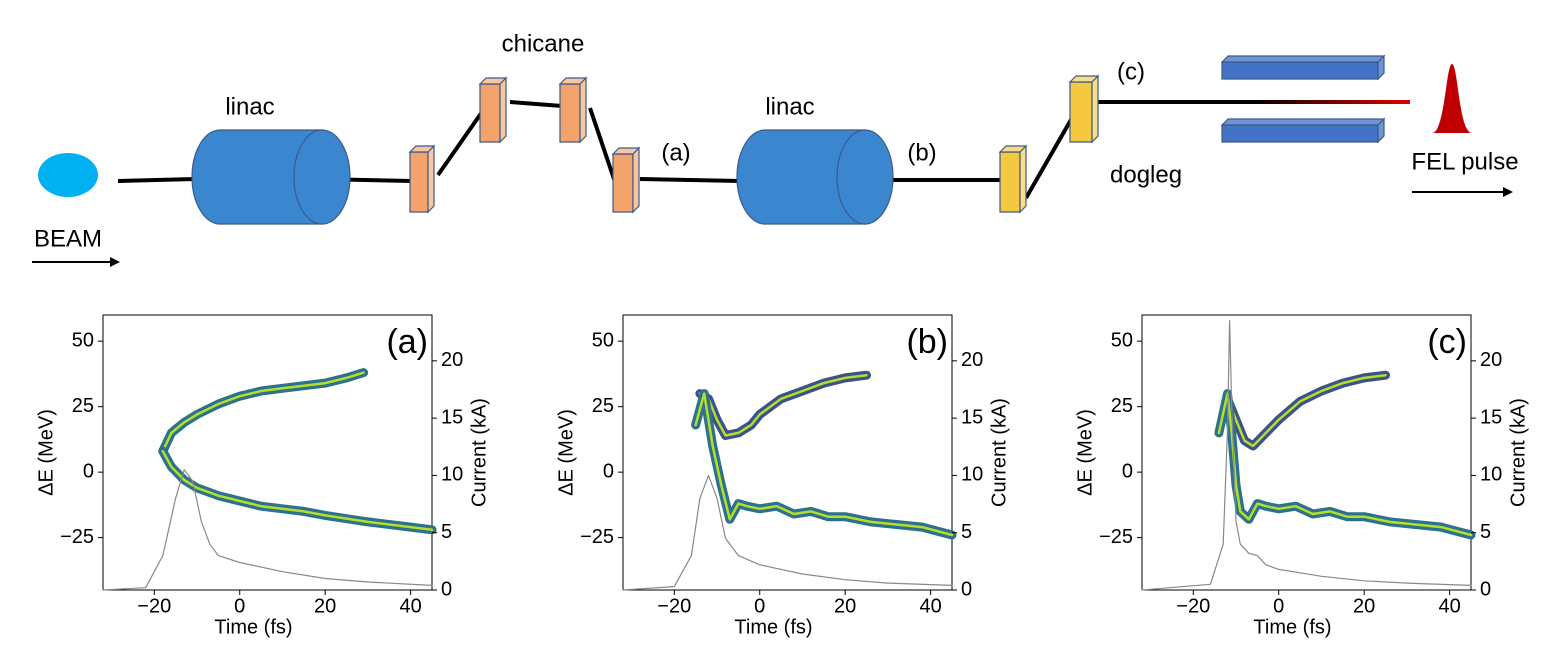 The width and height of the screenshot is (1558, 663). Describe the element at coordinates (675, 152) in the screenshot. I see `point-label: (a)` at that location.